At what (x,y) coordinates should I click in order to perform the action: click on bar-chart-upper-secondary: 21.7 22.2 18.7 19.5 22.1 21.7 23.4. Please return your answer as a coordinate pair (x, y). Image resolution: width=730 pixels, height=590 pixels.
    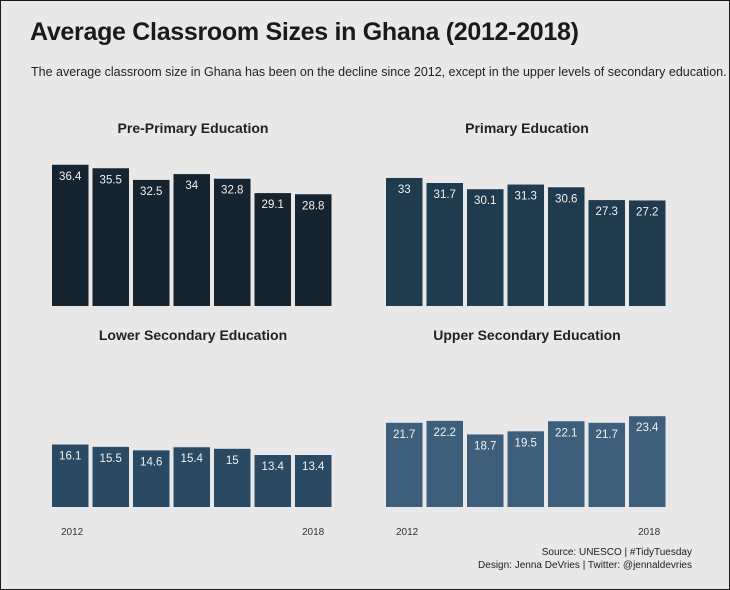
    Looking at the image, I should click on (526, 461).